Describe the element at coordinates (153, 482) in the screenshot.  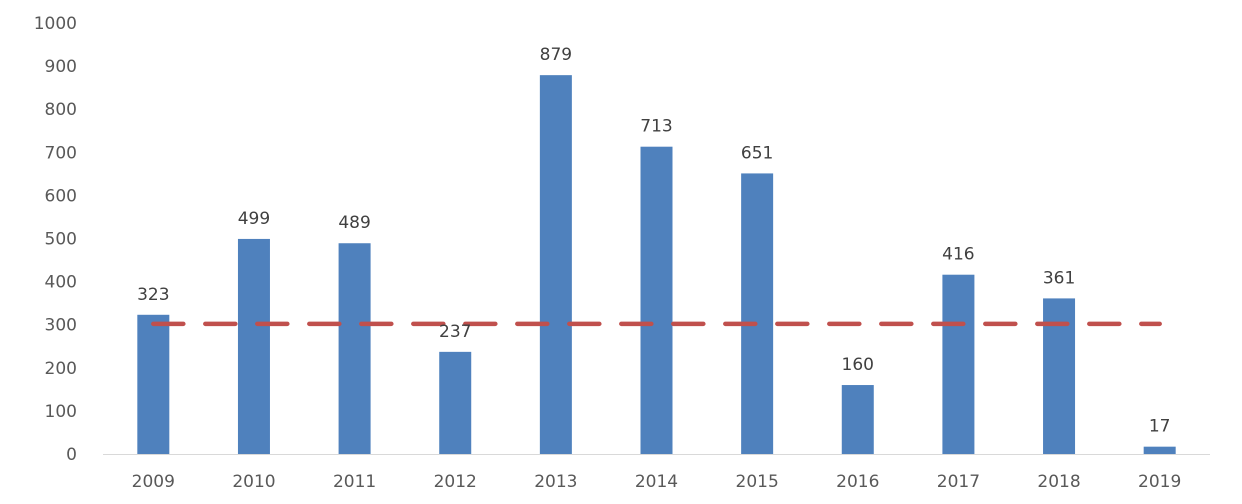
I see `x-tick-label: 2009` at that location.